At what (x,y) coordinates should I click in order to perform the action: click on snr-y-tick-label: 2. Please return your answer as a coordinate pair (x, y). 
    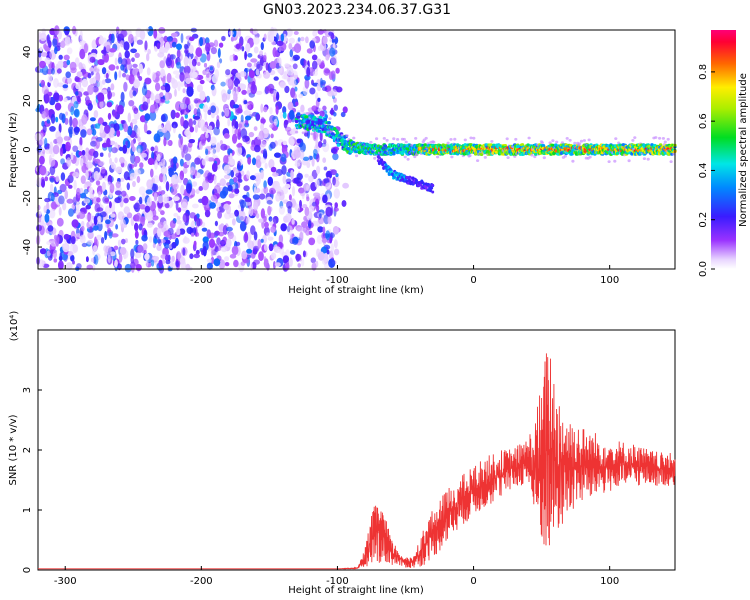
    Looking at the image, I should click on (27, 450).